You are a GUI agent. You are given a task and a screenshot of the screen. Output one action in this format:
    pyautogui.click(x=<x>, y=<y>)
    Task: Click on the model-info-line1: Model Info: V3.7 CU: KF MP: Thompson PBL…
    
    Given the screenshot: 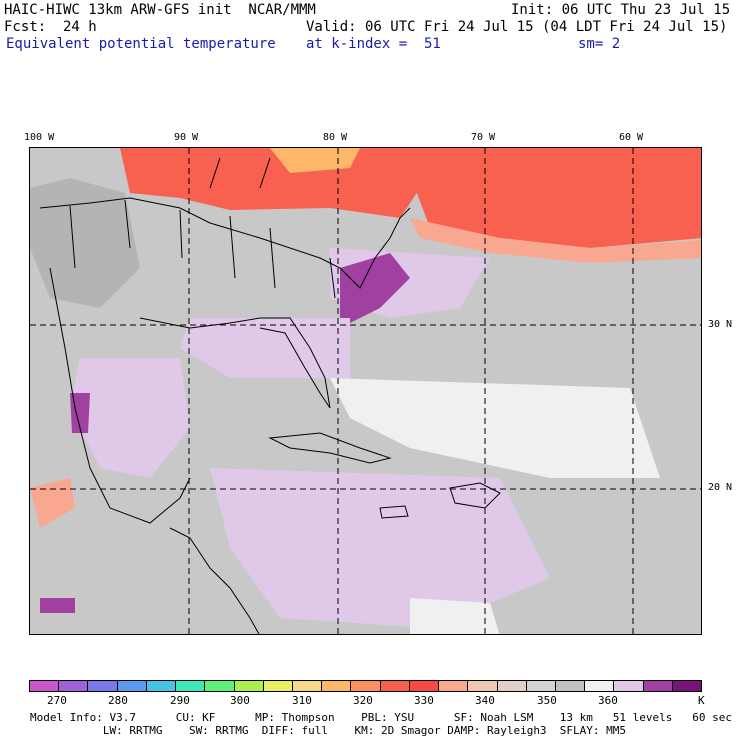 What is the action you would take?
    pyautogui.click(x=381, y=717)
    